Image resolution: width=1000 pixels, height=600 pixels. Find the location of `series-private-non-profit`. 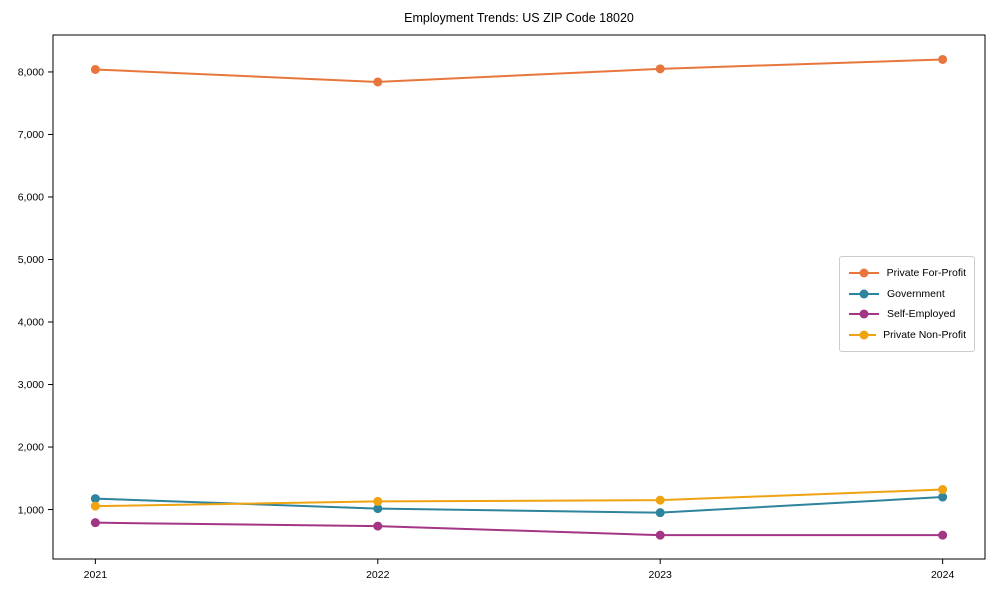

series-private-non-profit is located at coordinates (519, 498).